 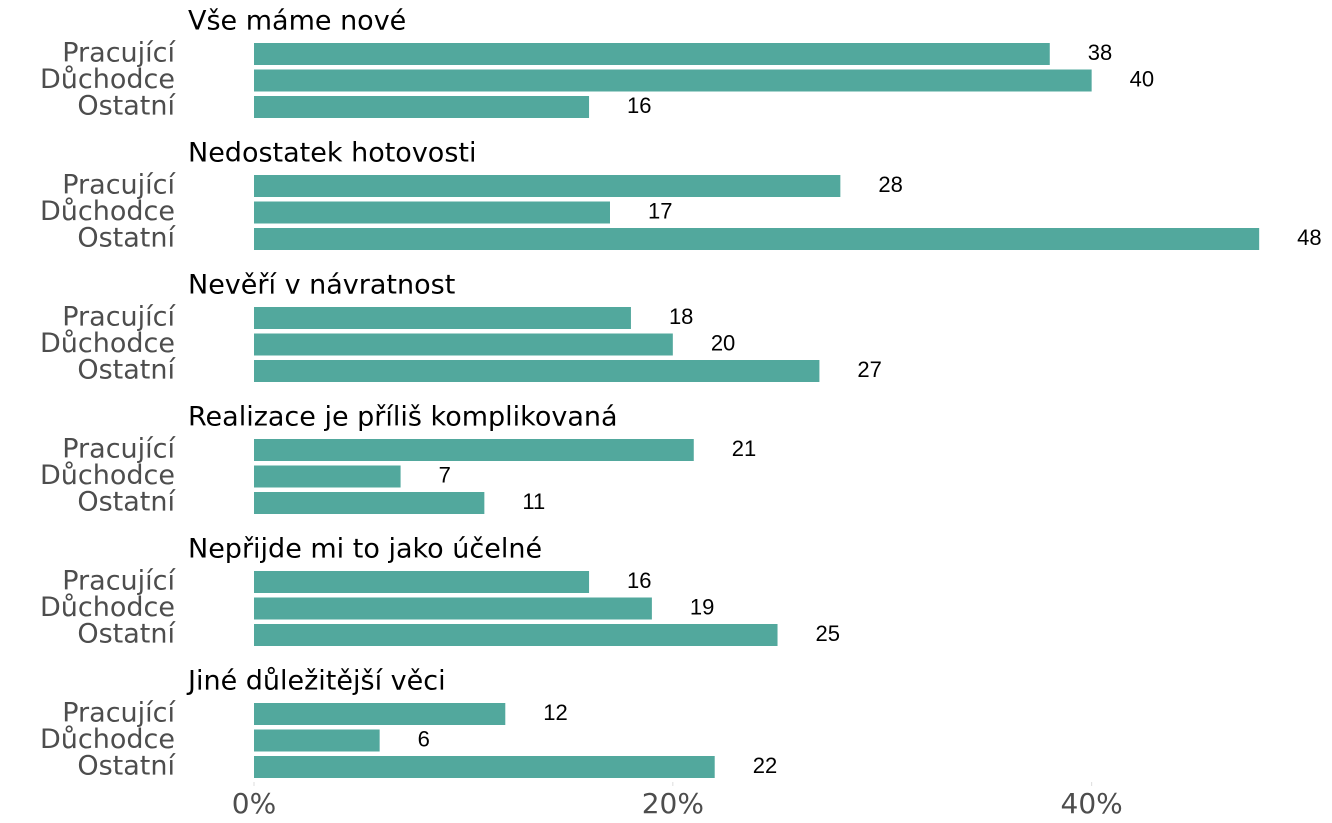 What do you see at coordinates (445, 474) in the screenshot?
I see `value-label: 7` at bounding box center [445, 474].